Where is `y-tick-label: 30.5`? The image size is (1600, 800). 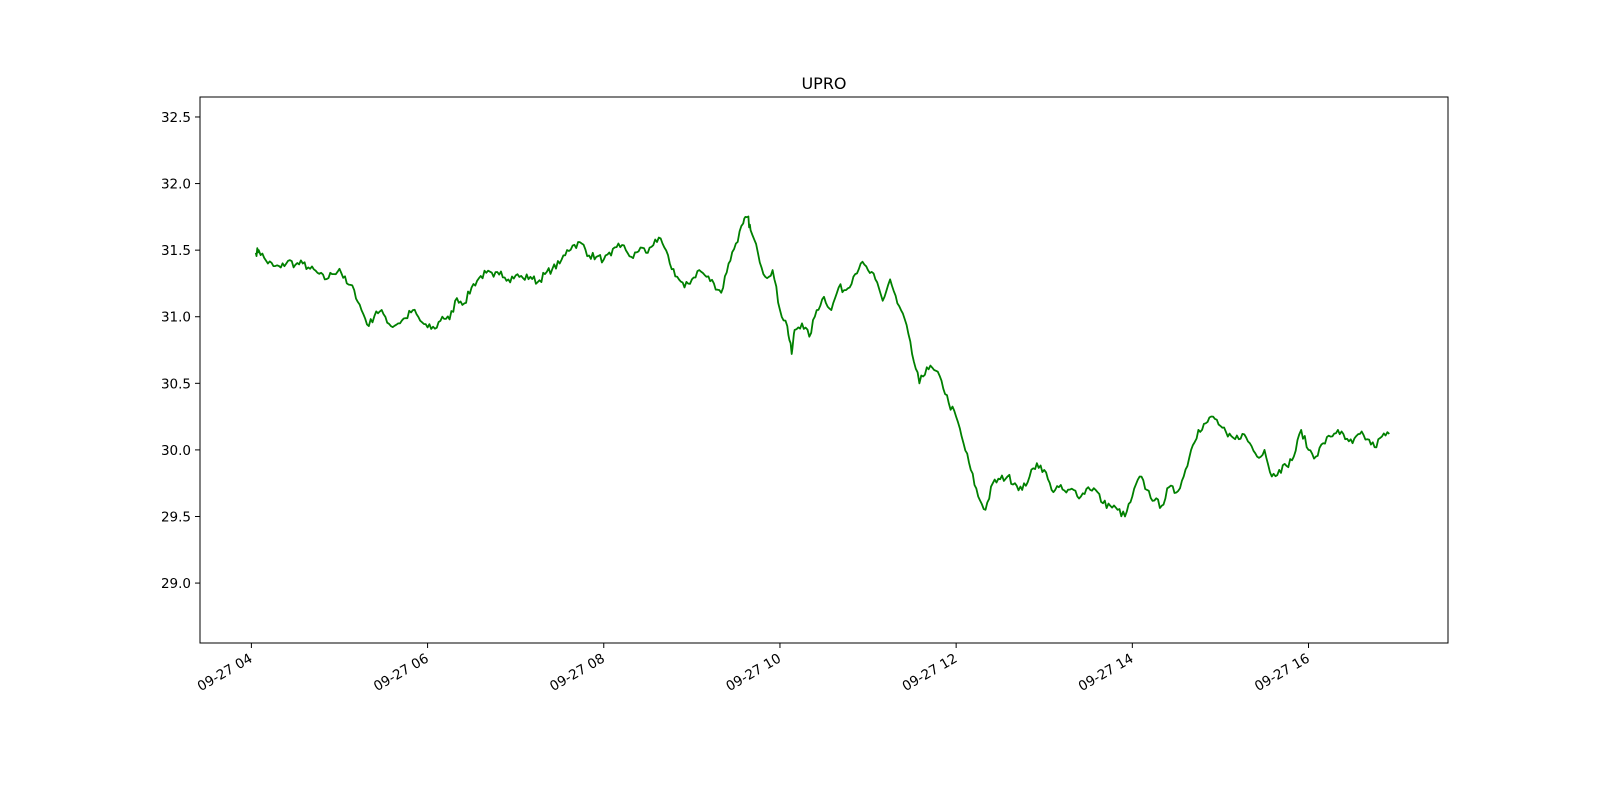 y-tick-label: 30.5 is located at coordinates (176, 384).